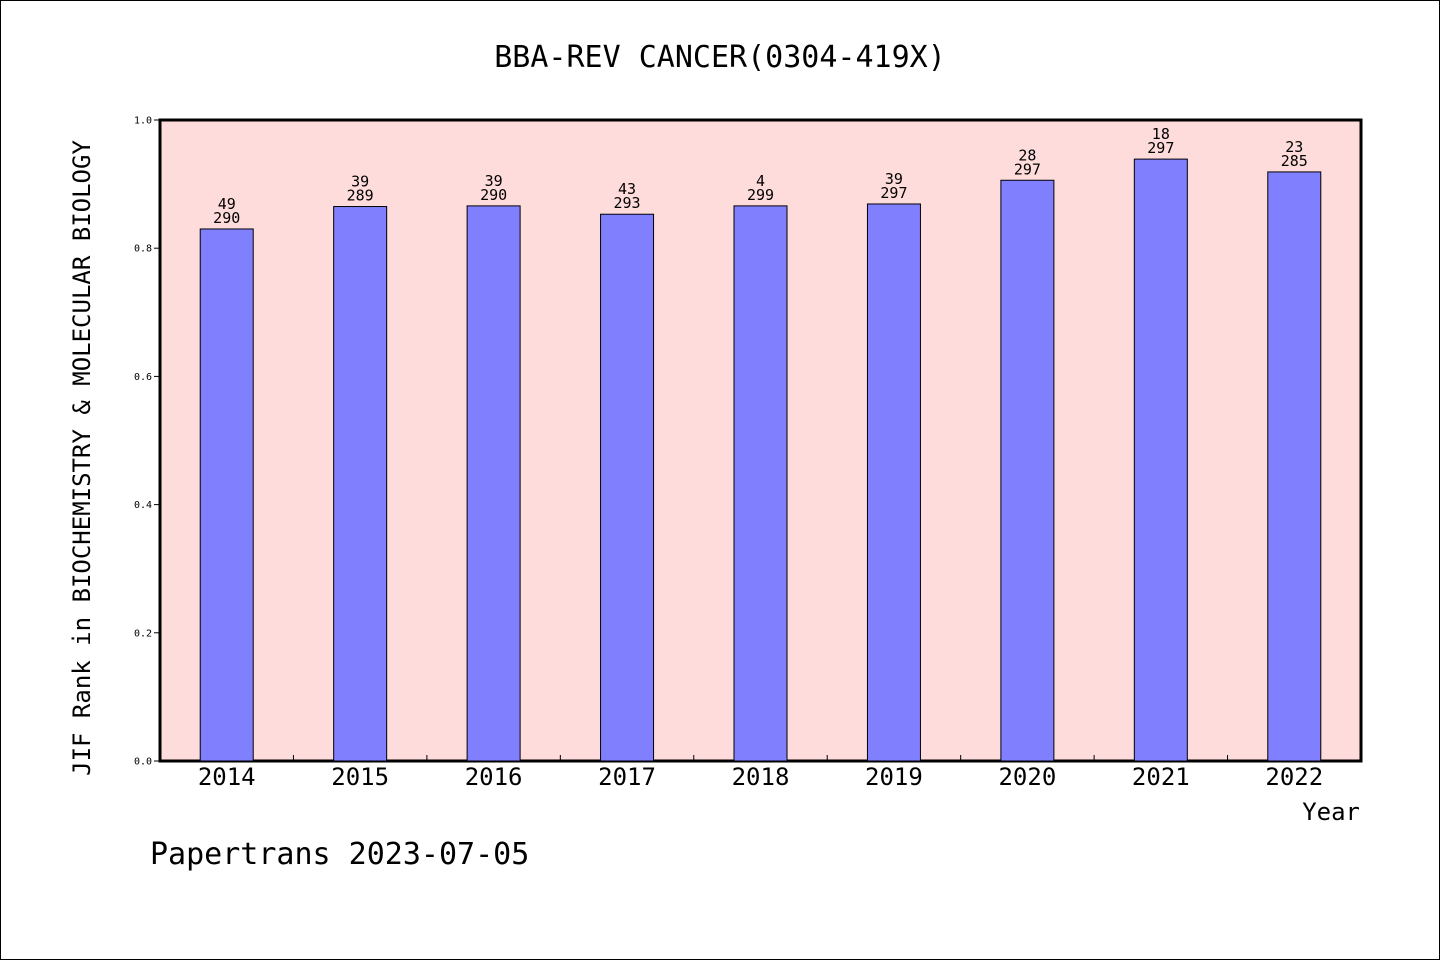 This screenshot has height=960, width=1440. Describe the element at coordinates (627, 487) in the screenshot. I see `bar-2017` at that location.